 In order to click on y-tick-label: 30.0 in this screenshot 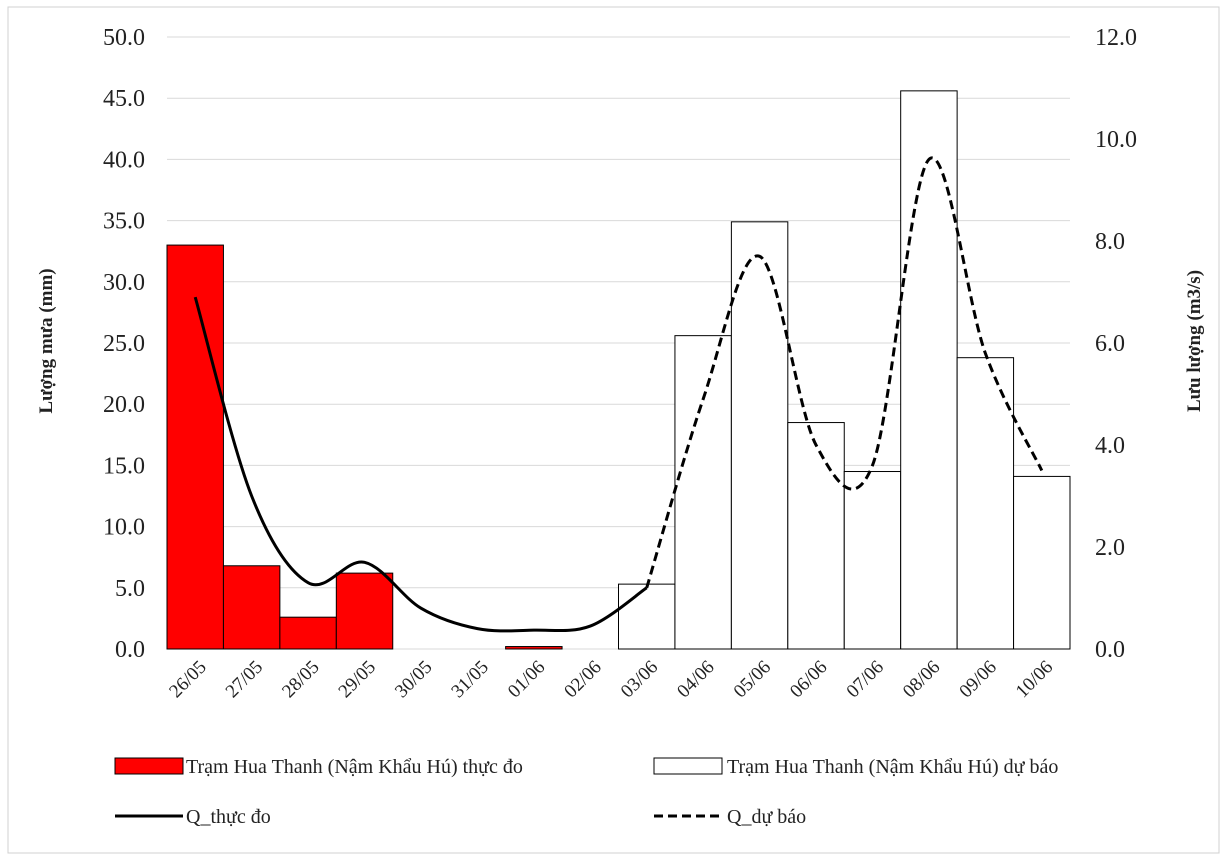, I will do `click(124, 283)`.